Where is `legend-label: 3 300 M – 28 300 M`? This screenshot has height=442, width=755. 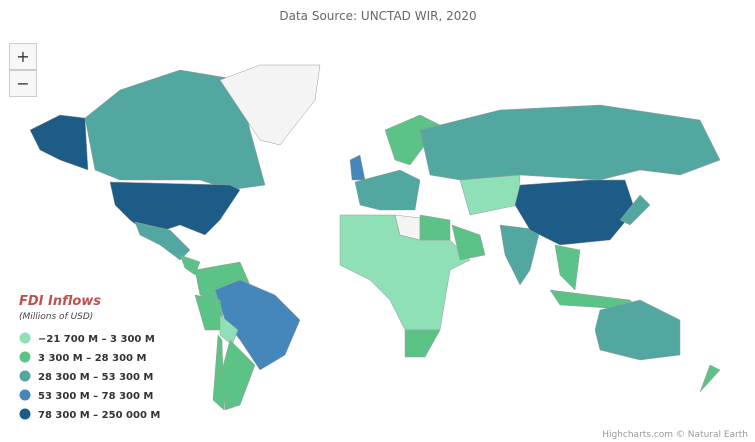
legend-label: 3 300 M – 28 300 M is located at coordinates (92, 358).